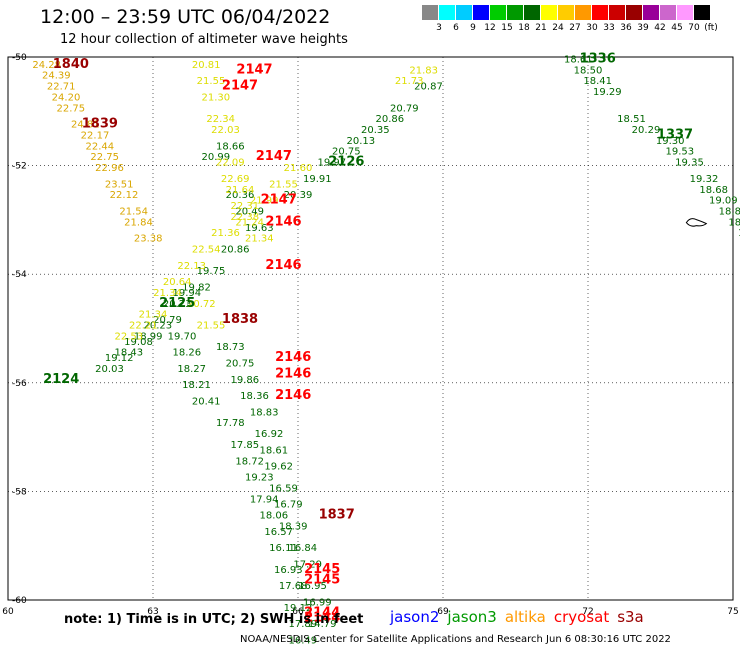 This screenshot has width=740, height=650. Describe the element at coordinates (259, 228) in the screenshot. I see `wave-height-label: 19.63` at that location.